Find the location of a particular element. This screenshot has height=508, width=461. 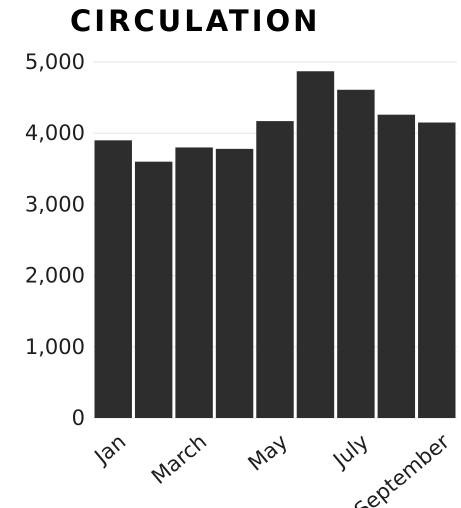

x-tick-label: March is located at coordinates (179, 459).